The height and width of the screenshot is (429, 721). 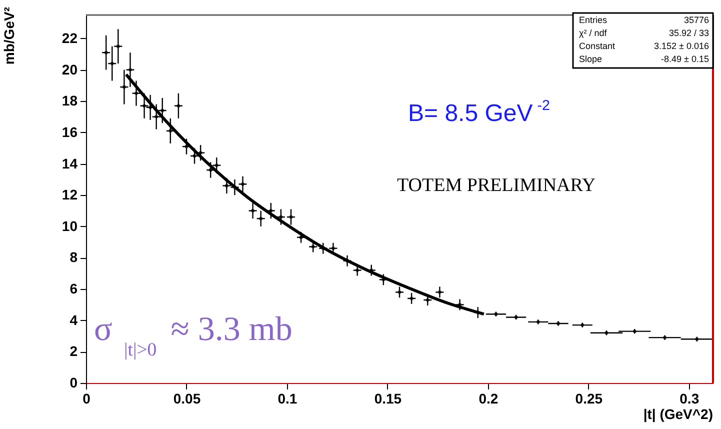 I want to click on annotation: σ|t|>0 ≈ 3.3 mb, so click(x=193, y=335).